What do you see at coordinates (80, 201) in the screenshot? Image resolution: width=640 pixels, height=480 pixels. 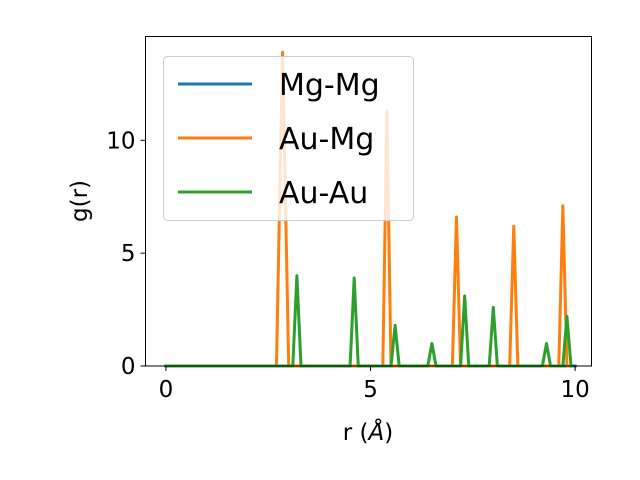 I see `y-axis-label: g(r)` at bounding box center [80, 201].